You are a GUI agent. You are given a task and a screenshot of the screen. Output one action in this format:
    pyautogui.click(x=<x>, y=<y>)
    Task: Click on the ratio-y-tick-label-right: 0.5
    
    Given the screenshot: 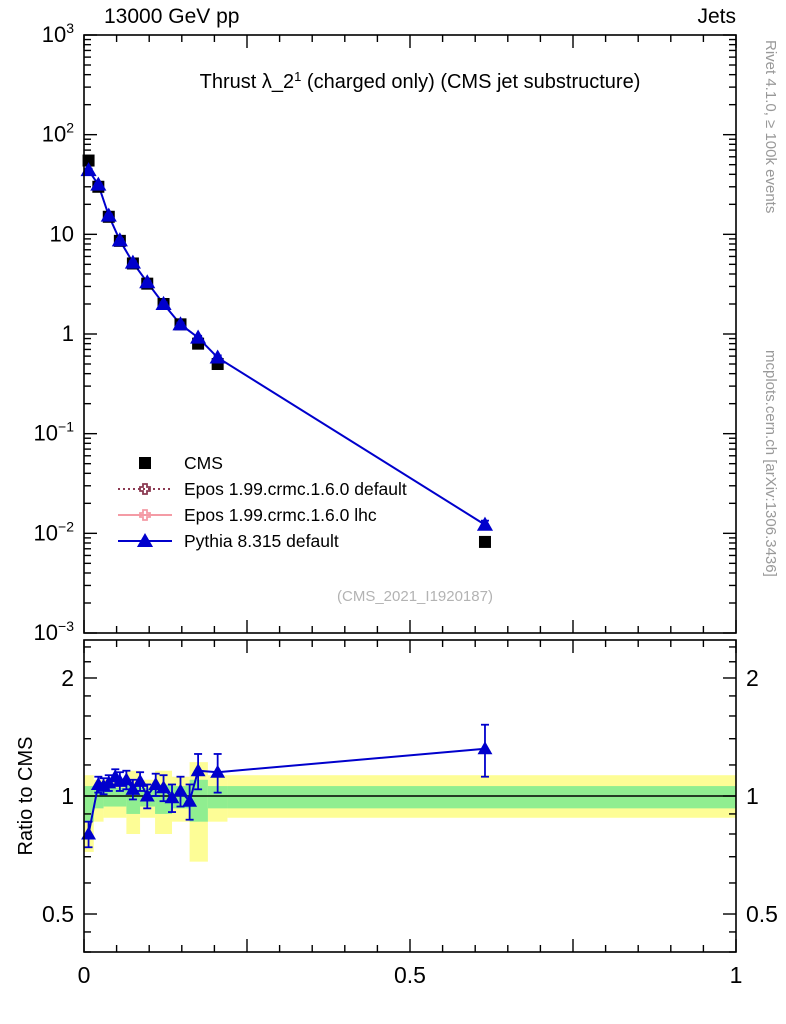 What is the action you would take?
    pyautogui.click(x=762, y=914)
    